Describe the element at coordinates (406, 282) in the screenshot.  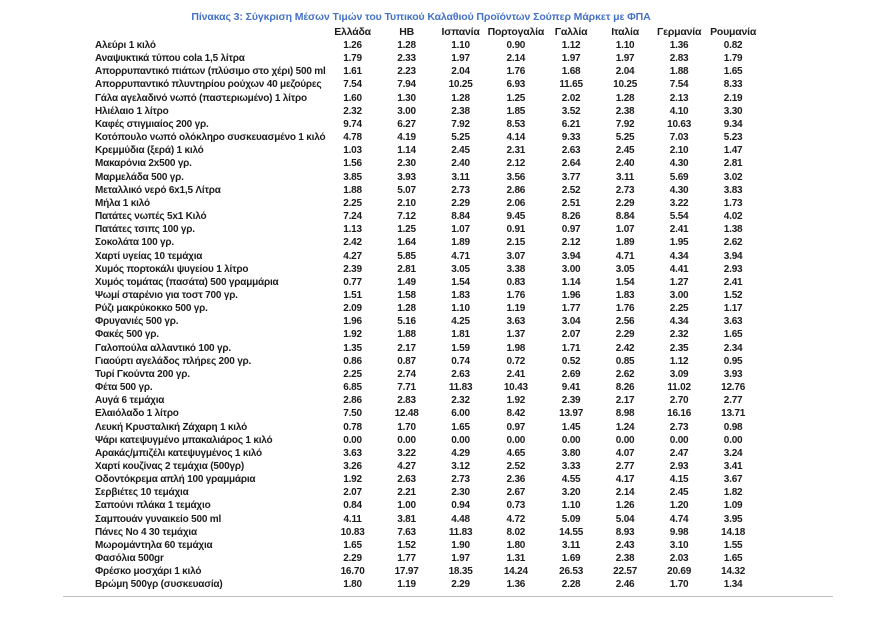
I see `price-cell: 1.49` at that location.